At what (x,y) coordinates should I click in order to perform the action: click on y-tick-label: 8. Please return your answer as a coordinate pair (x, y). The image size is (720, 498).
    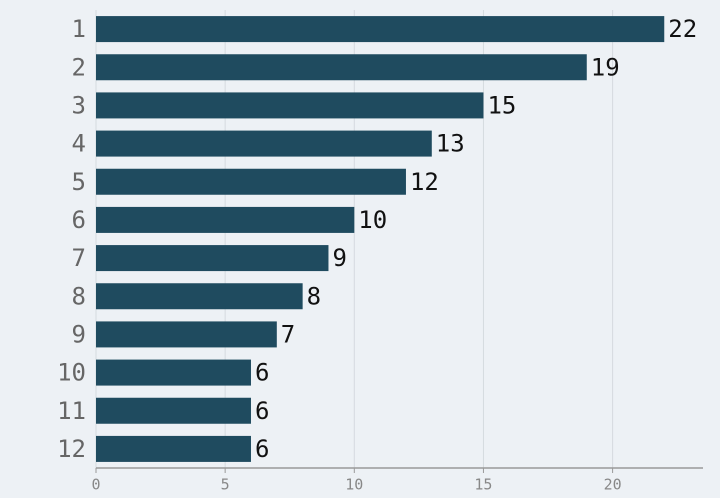
    Looking at the image, I should click on (79, 296).